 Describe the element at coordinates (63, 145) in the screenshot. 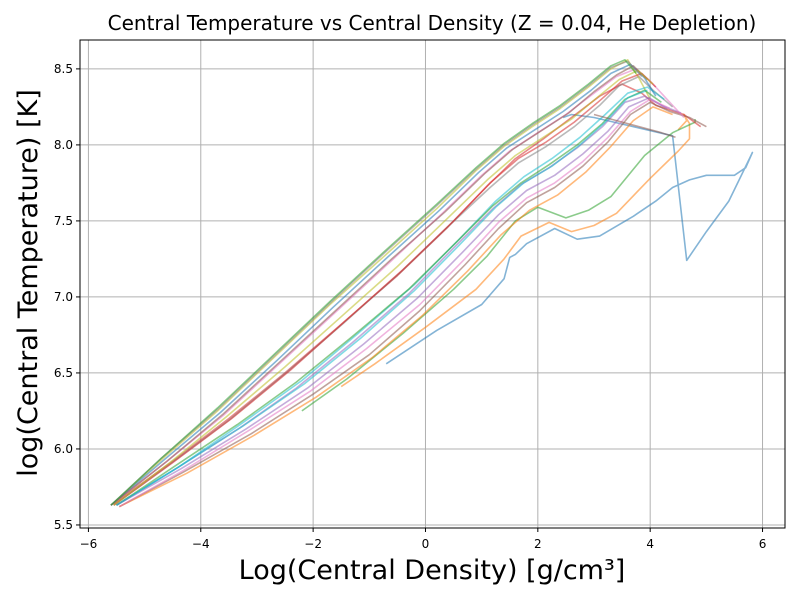

I see `y-tick-label: 8.0` at that location.